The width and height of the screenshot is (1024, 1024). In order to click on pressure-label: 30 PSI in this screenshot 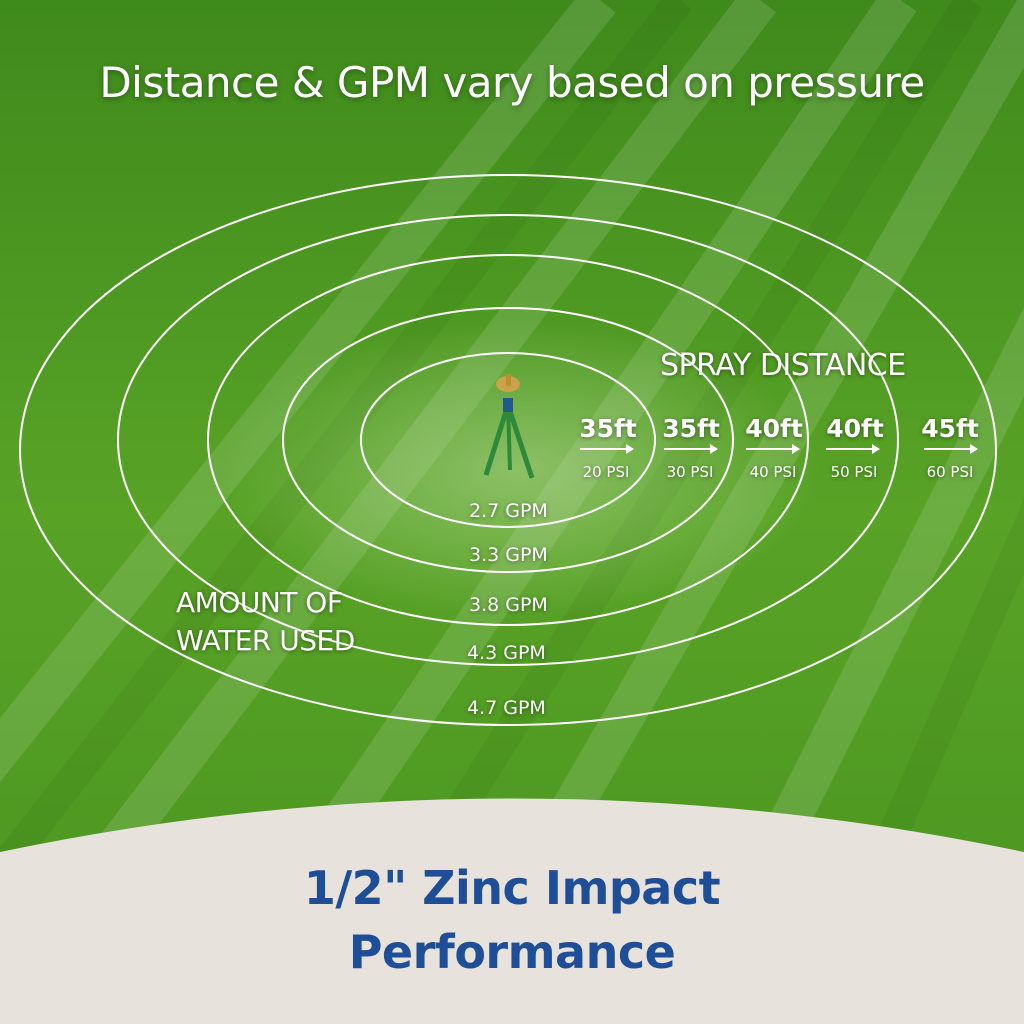, I will do `click(690, 472)`.